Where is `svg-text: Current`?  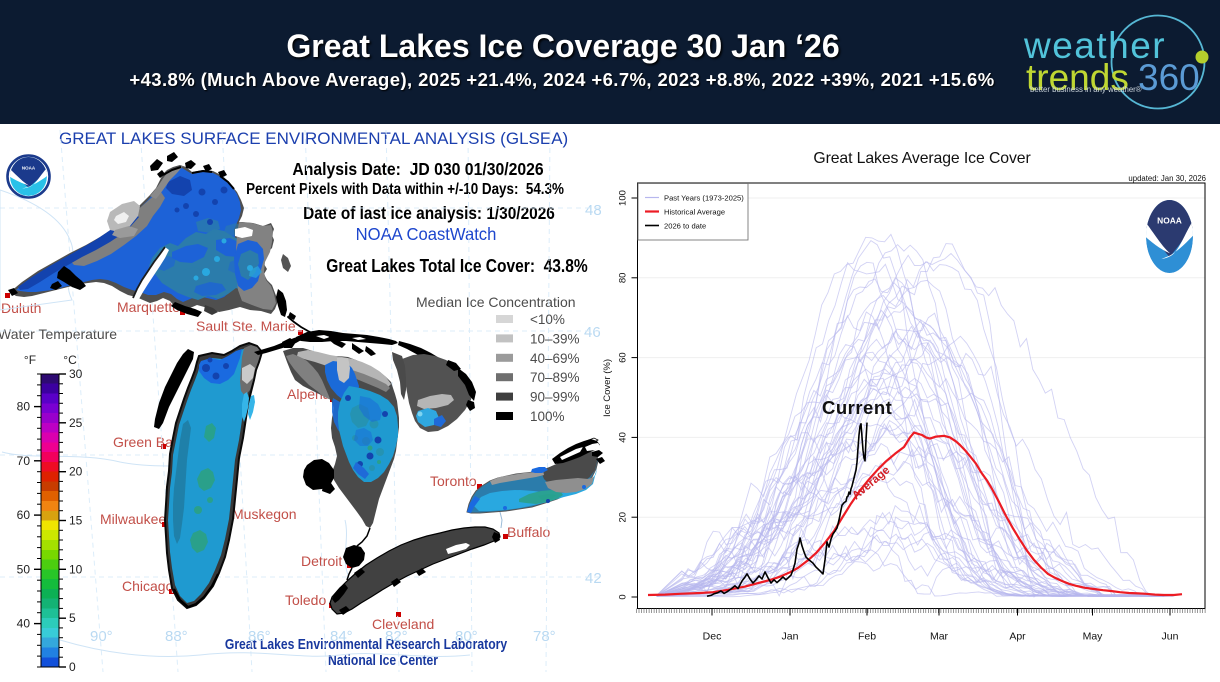 svg-text: Current is located at coordinates (857, 407).